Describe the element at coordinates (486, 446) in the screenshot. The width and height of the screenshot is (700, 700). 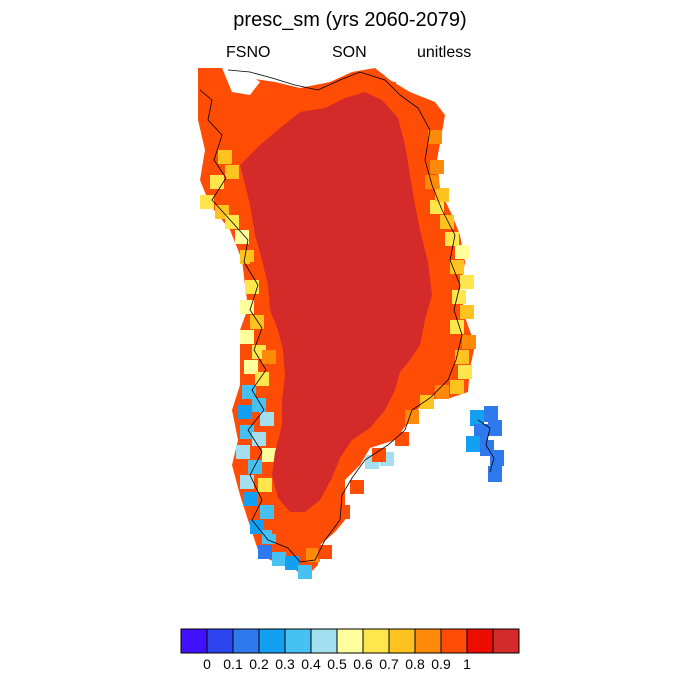
I see `island-coastline` at that location.